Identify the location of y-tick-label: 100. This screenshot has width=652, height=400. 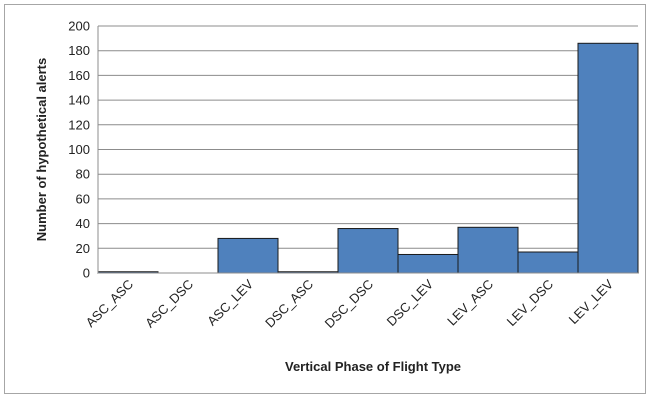
(79, 149).